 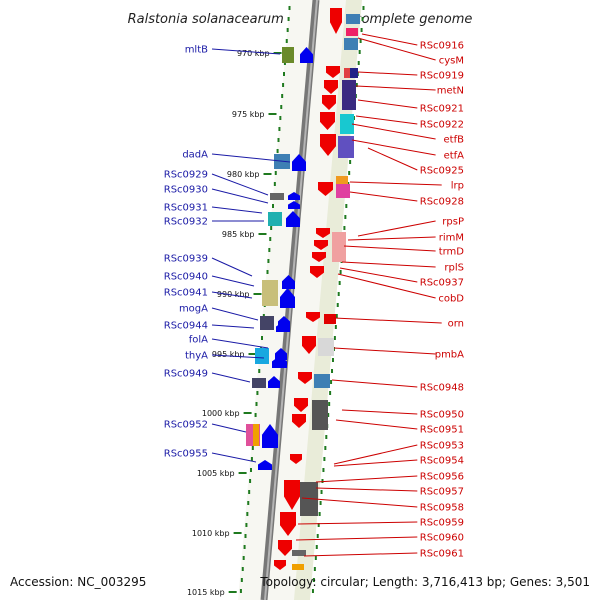 I want to click on gene-label-etfb: etfB, so click(x=454, y=140).